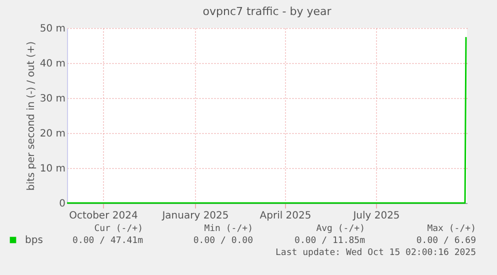 This screenshot has height=275, width=497. I want to click on y-tick-label: 30 m, so click(53, 99).